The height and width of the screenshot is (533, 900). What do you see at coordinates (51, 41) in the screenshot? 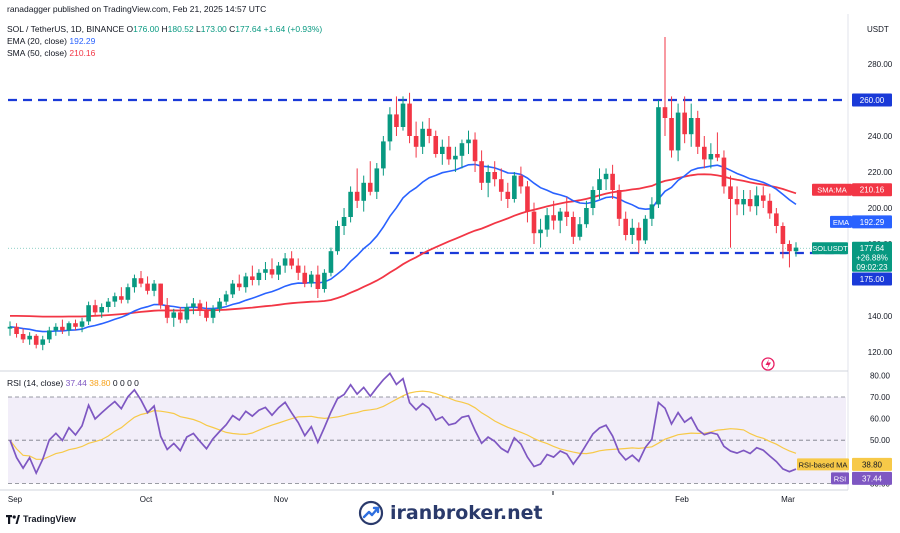
I see `ema-legend: EMA (20, close) 192.29` at bounding box center [51, 41].